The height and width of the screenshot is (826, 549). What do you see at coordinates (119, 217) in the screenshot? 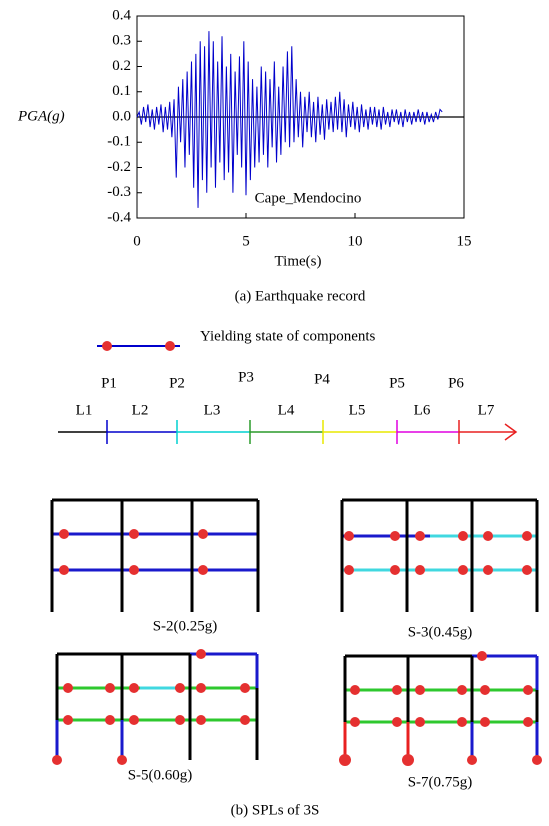
I see `y-tick-label: -0.4` at bounding box center [119, 217].